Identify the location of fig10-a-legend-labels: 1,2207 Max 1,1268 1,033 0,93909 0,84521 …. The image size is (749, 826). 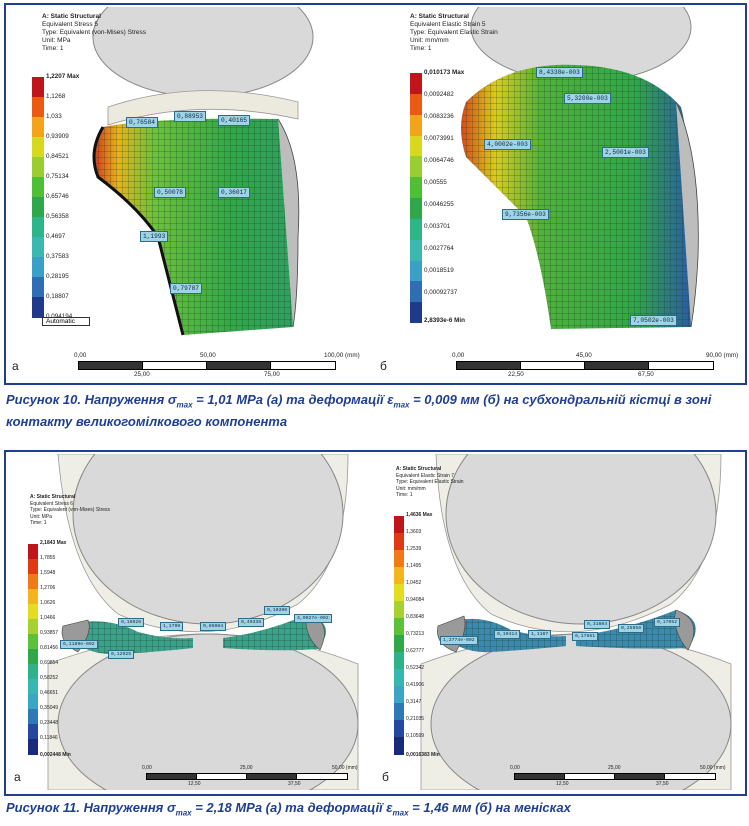
(76, 198).